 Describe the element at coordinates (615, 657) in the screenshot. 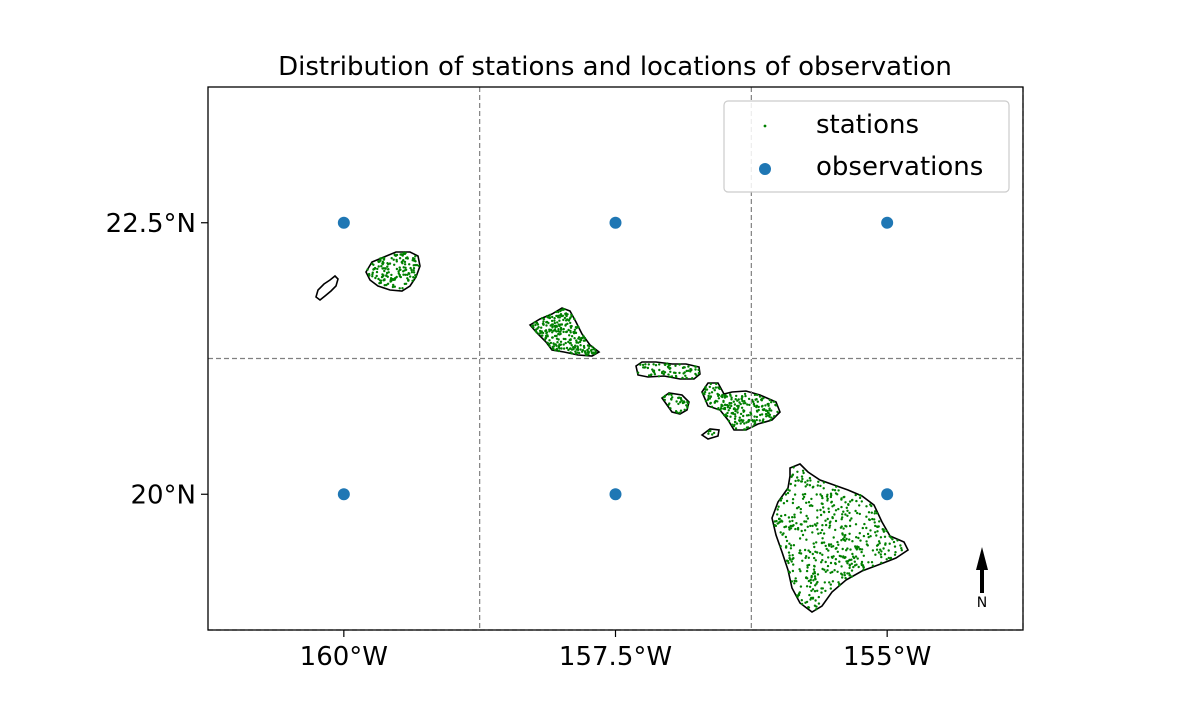

I see `x-tick-label: 157.5°W` at that location.